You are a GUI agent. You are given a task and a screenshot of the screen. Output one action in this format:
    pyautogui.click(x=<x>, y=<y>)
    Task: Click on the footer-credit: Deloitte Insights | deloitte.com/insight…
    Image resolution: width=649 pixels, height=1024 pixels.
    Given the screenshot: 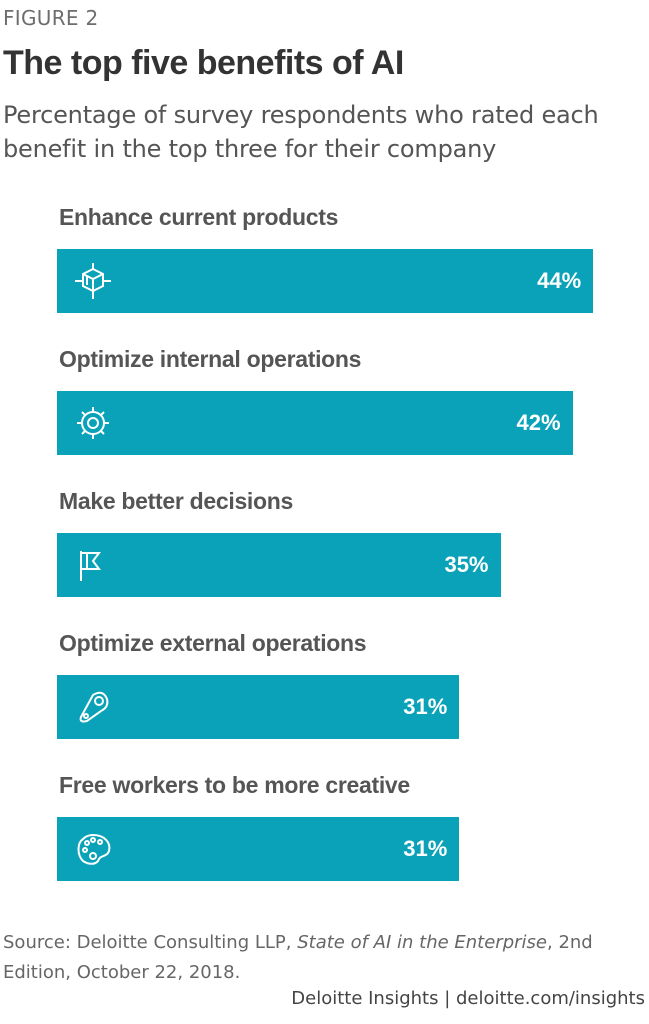 What is the action you would take?
    pyautogui.click(x=468, y=998)
    